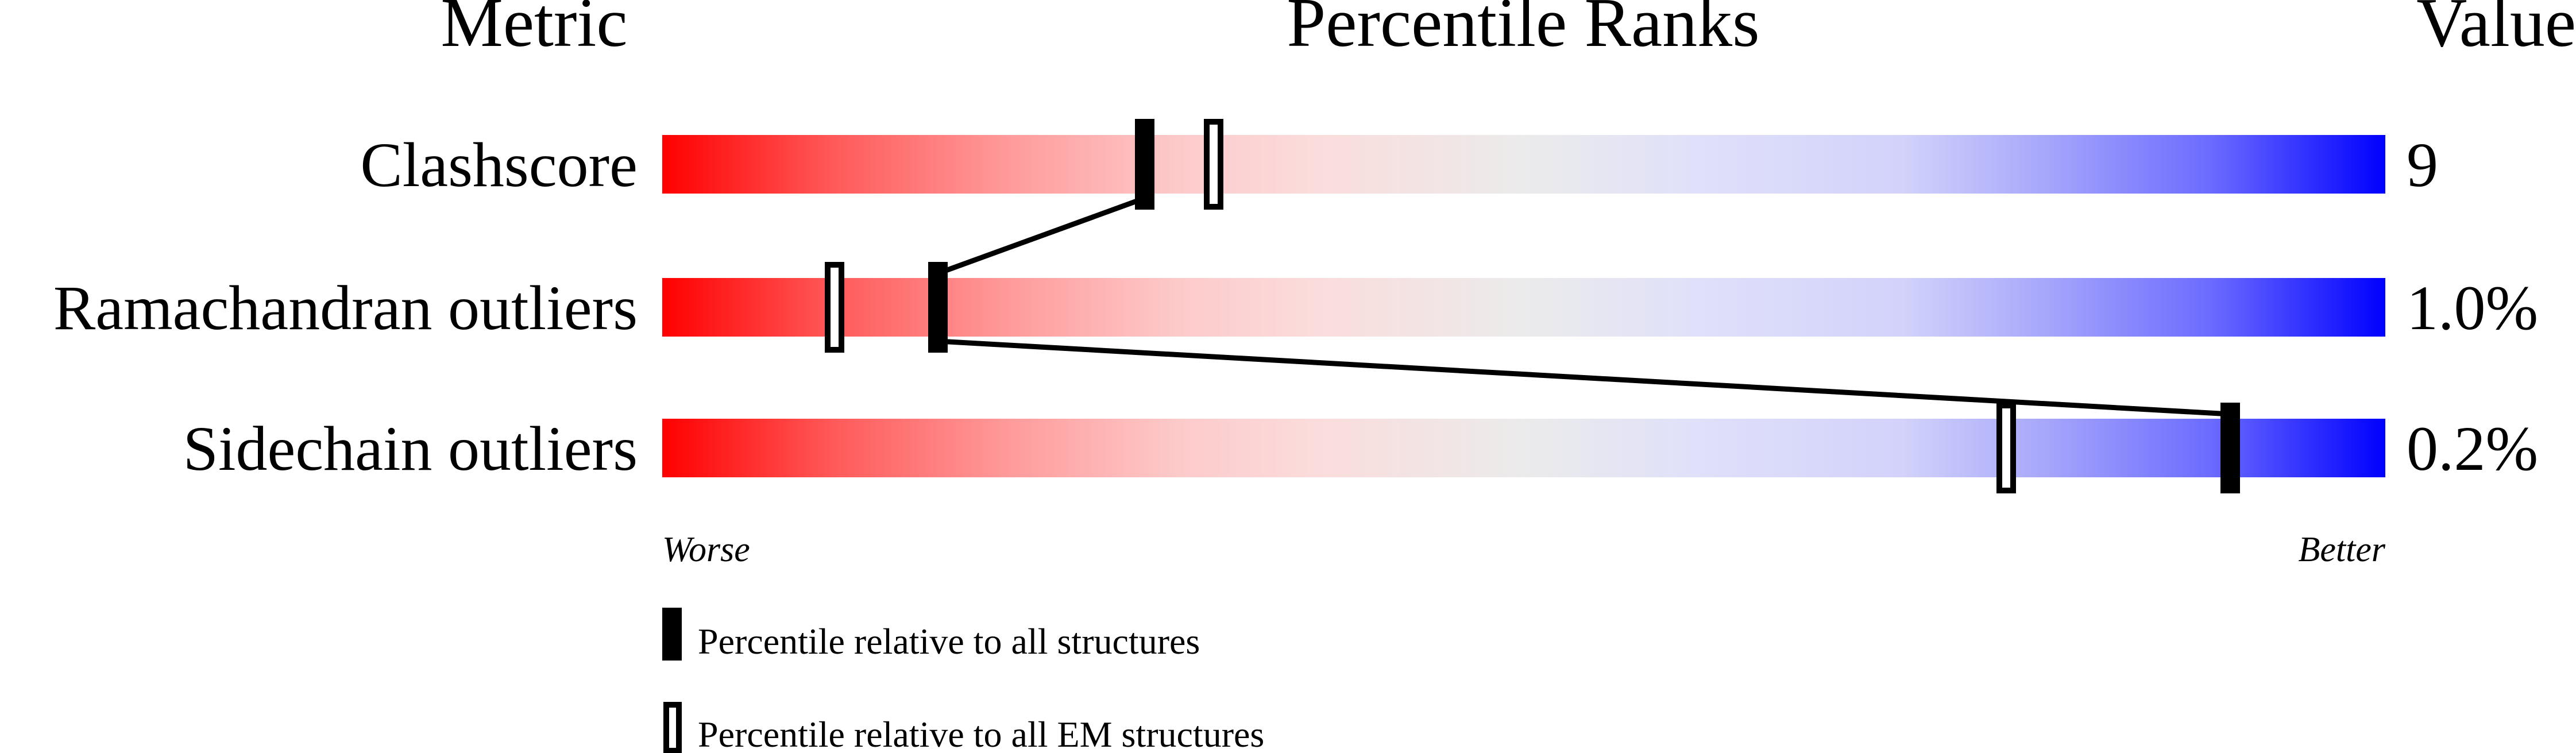  Describe the element at coordinates (672, 635) in the screenshot. I see `legend-filled-marker` at that location.